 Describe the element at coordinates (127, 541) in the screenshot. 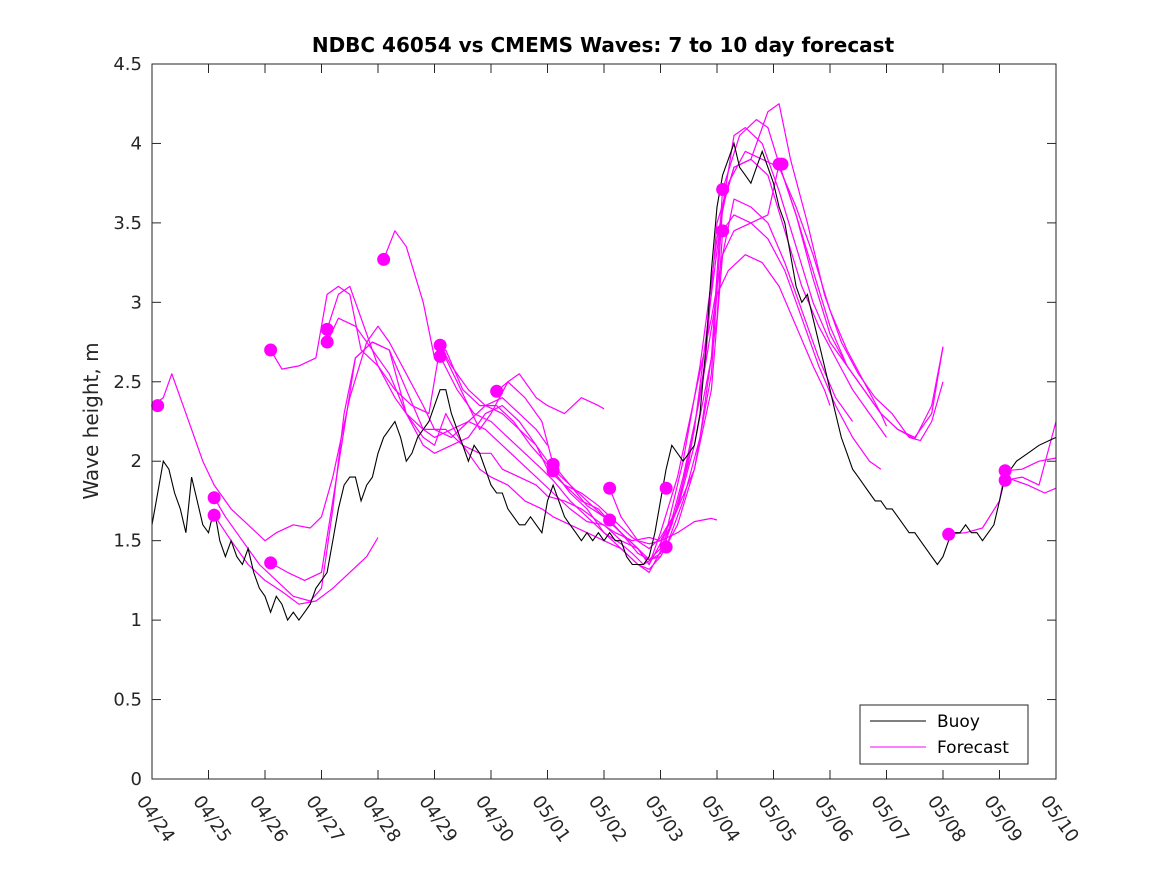

I see `y-tick-label: 1.5` at that location.